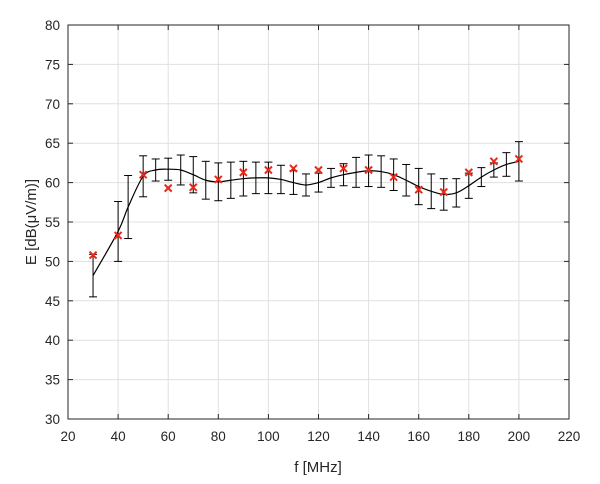 The height and width of the screenshot is (484, 600). Describe the element at coordinates (368, 436) in the screenshot. I see `x-tick-label: 140` at that location.